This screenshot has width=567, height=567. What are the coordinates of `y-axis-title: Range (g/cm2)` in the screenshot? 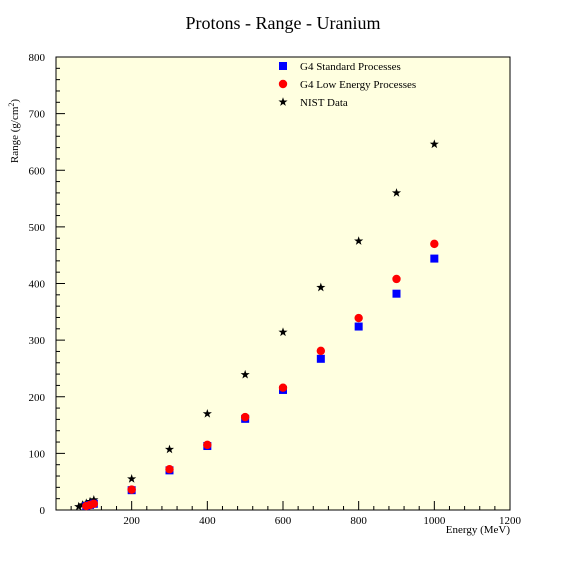 It's located at (14, 131).